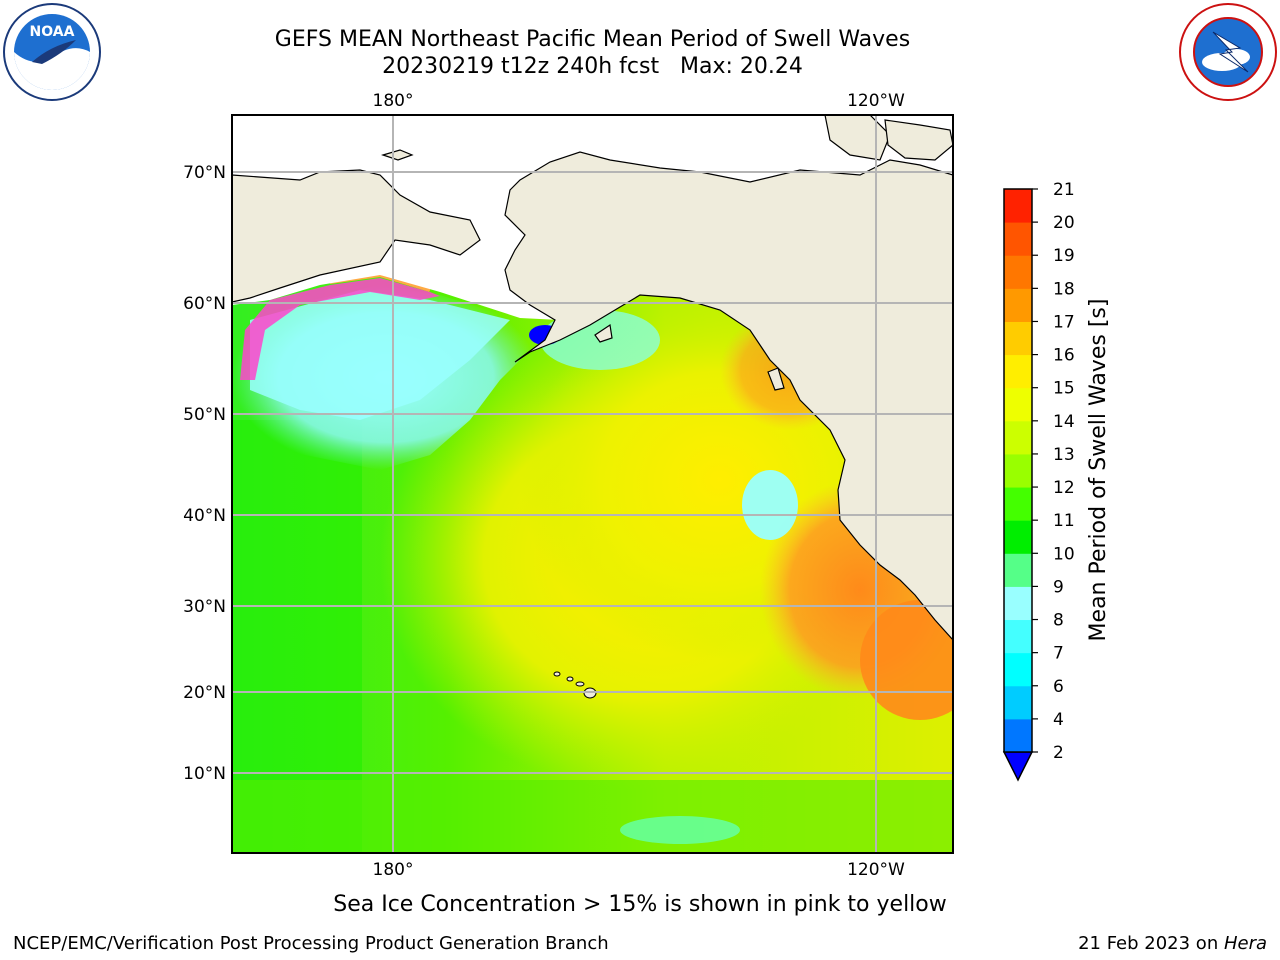  Describe the element at coordinates (770, 505) in the screenshot. I see `swell-period-9-cell` at that location.